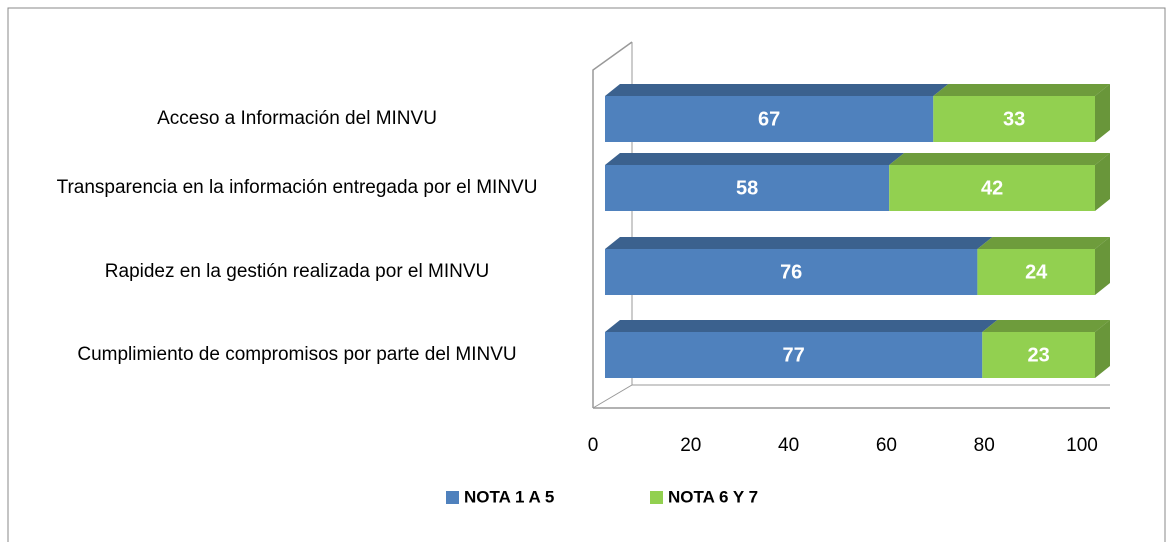 Image resolution: width=1173 pixels, height=542 pixels. Describe the element at coordinates (788, 445) in the screenshot. I see `x-tick-label: 40` at that location.